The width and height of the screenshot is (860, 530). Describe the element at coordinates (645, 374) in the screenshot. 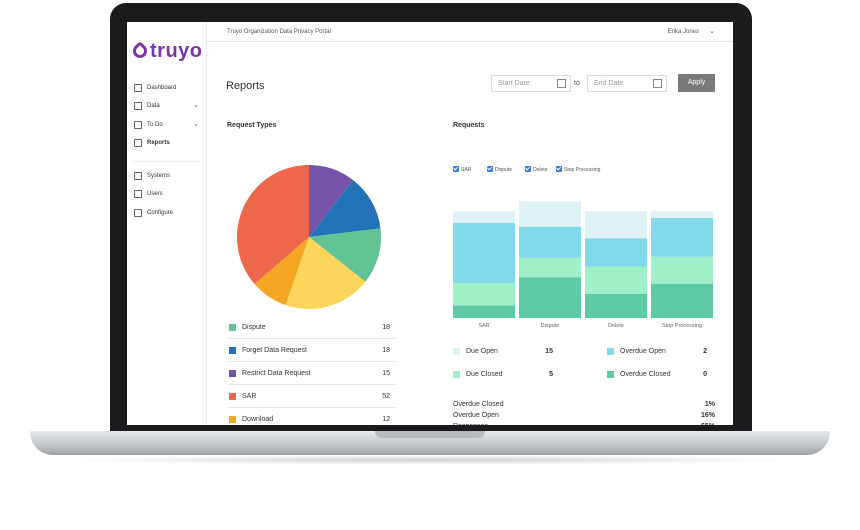

I see `status-label: Overdue Closed` at that location.